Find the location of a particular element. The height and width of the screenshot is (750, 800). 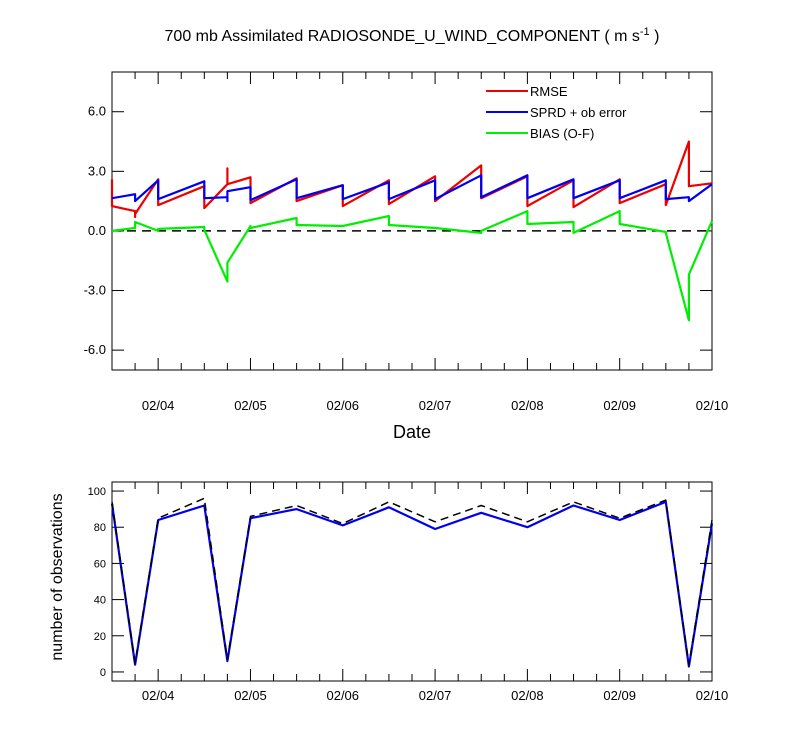

legend: RMSE SPRD + ob error BIAS (O-F) is located at coordinates (556, 112).